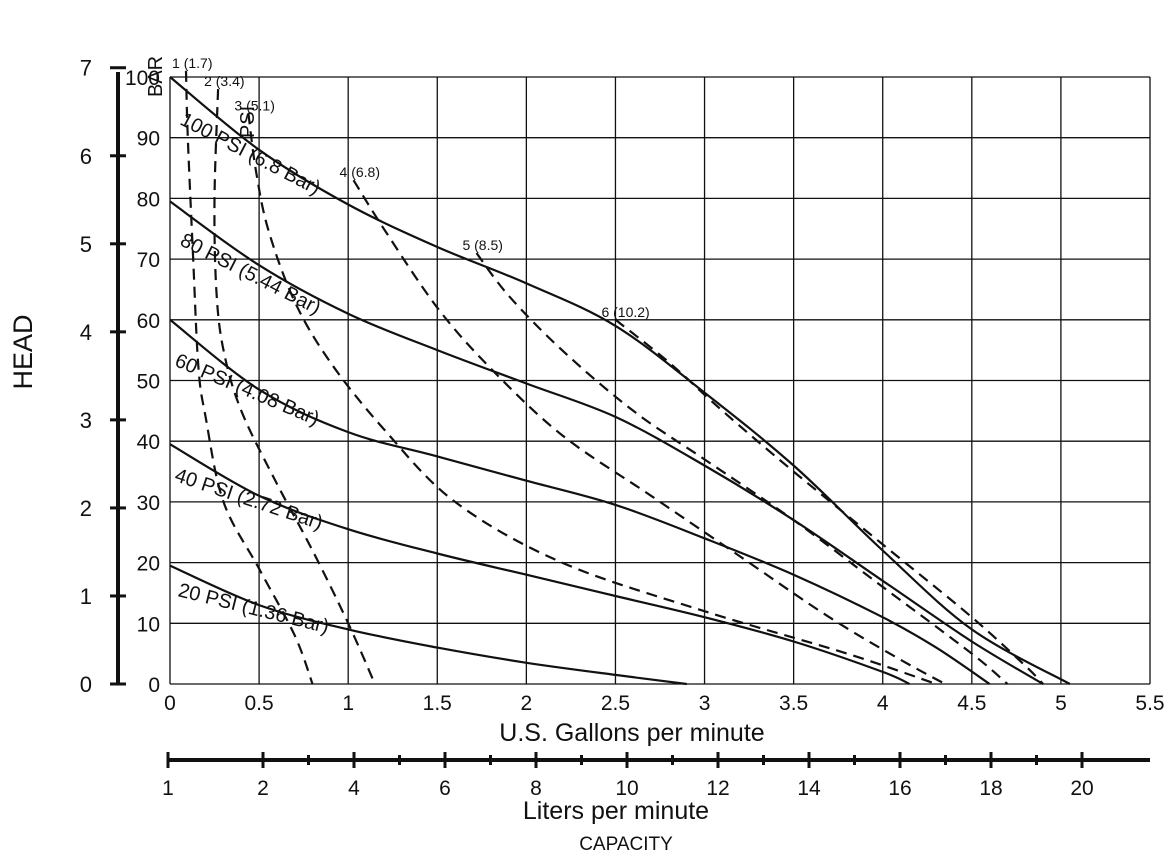  Describe the element at coordinates (253, 608) in the screenshot. I see `pressure-curve-label: 20 PSI (1.36 Bar)` at that location.